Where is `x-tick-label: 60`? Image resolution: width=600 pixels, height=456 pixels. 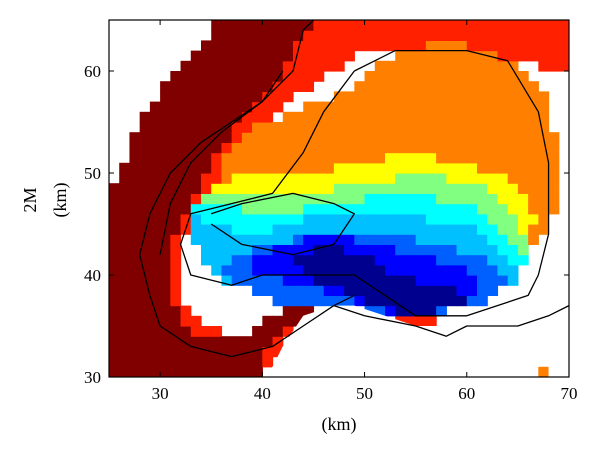 x-tick-label: 60 is located at coordinates (466, 393).